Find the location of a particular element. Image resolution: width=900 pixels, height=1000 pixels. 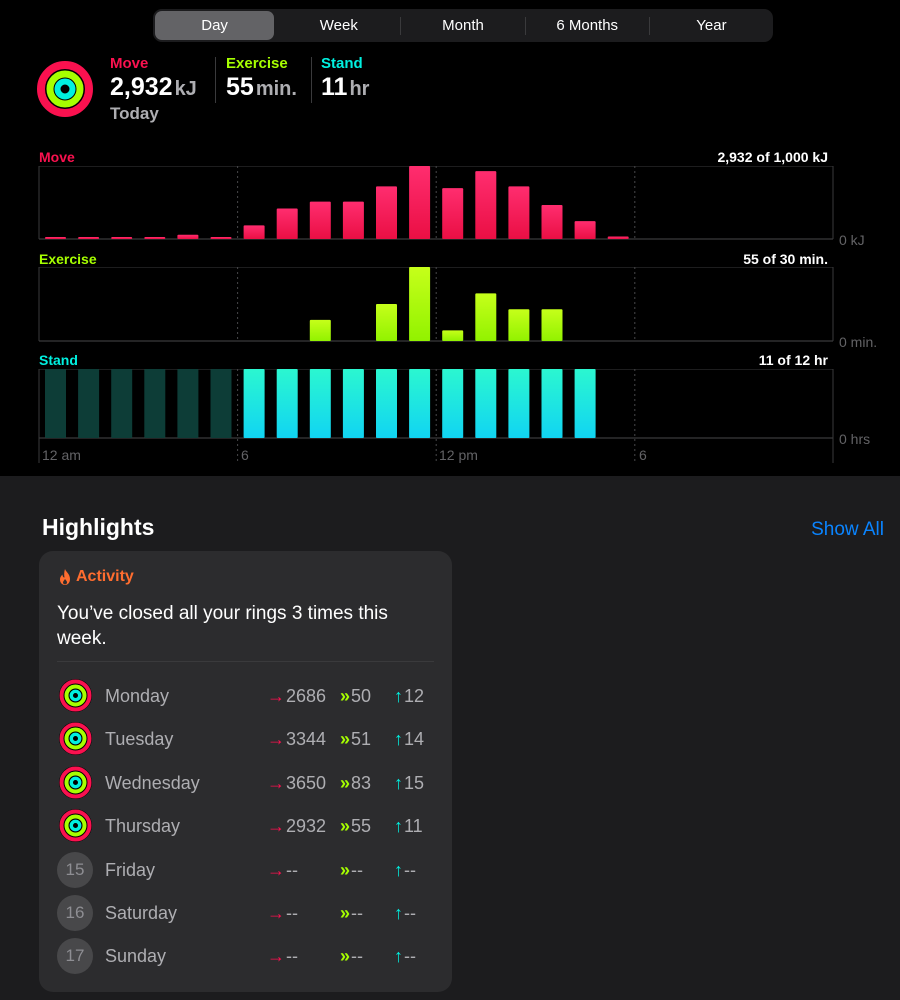

stand-chart-title: Stand is located at coordinates (58, 360).